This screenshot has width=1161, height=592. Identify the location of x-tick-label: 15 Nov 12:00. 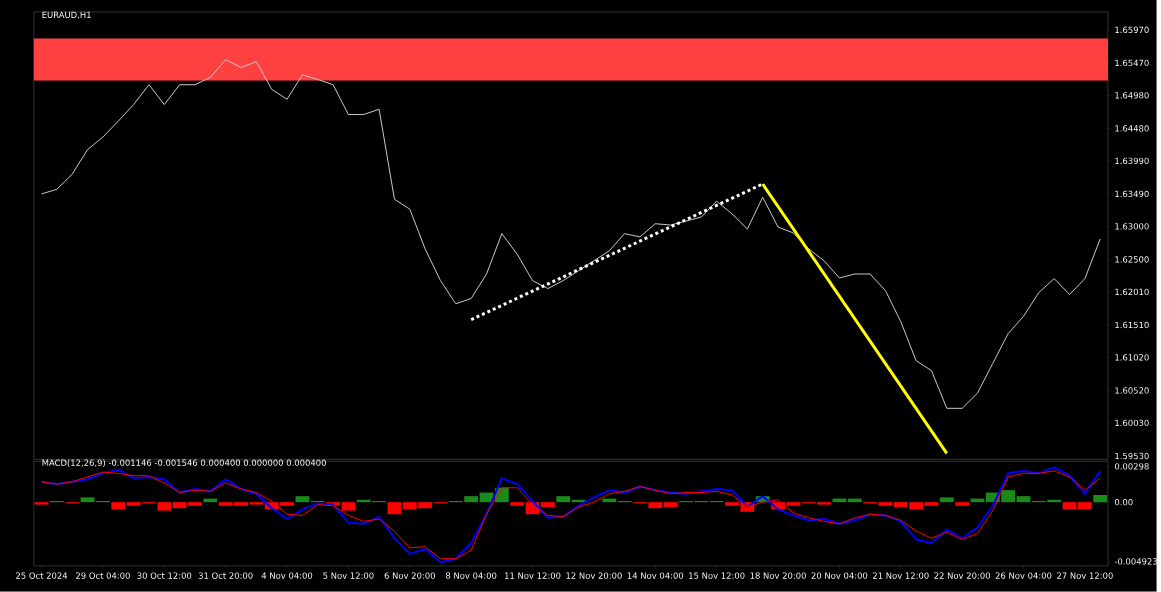
(717, 575).